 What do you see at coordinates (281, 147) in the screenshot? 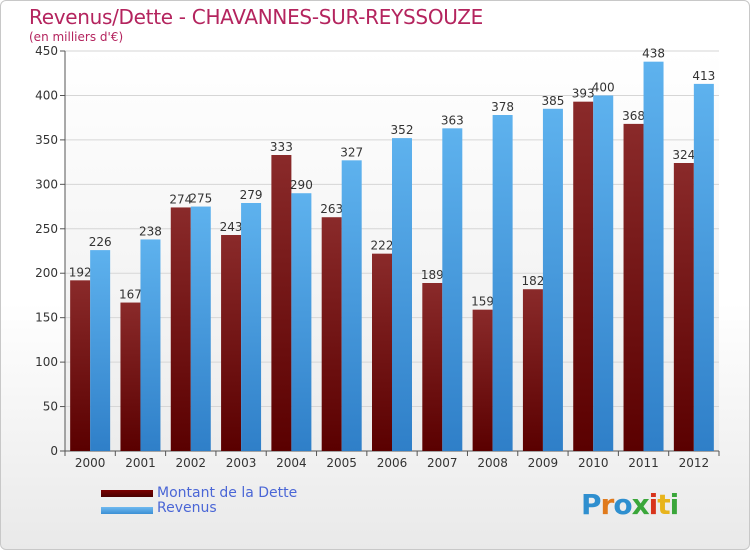
I see `data-label: 333` at bounding box center [281, 147].